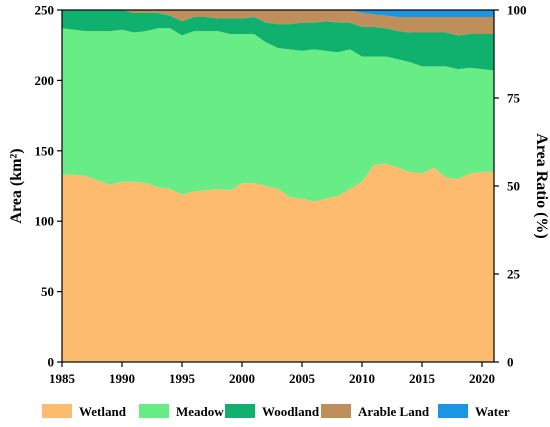  What do you see at coordinates (240, 411) in the screenshot?
I see `legend-swatch-woodland` at bounding box center [240, 411].